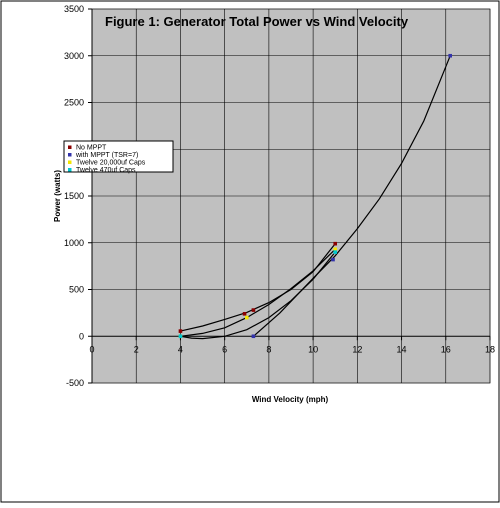  Describe the element at coordinates (268, 349) in the screenshot. I see `x-tick-label: 8` at that location.